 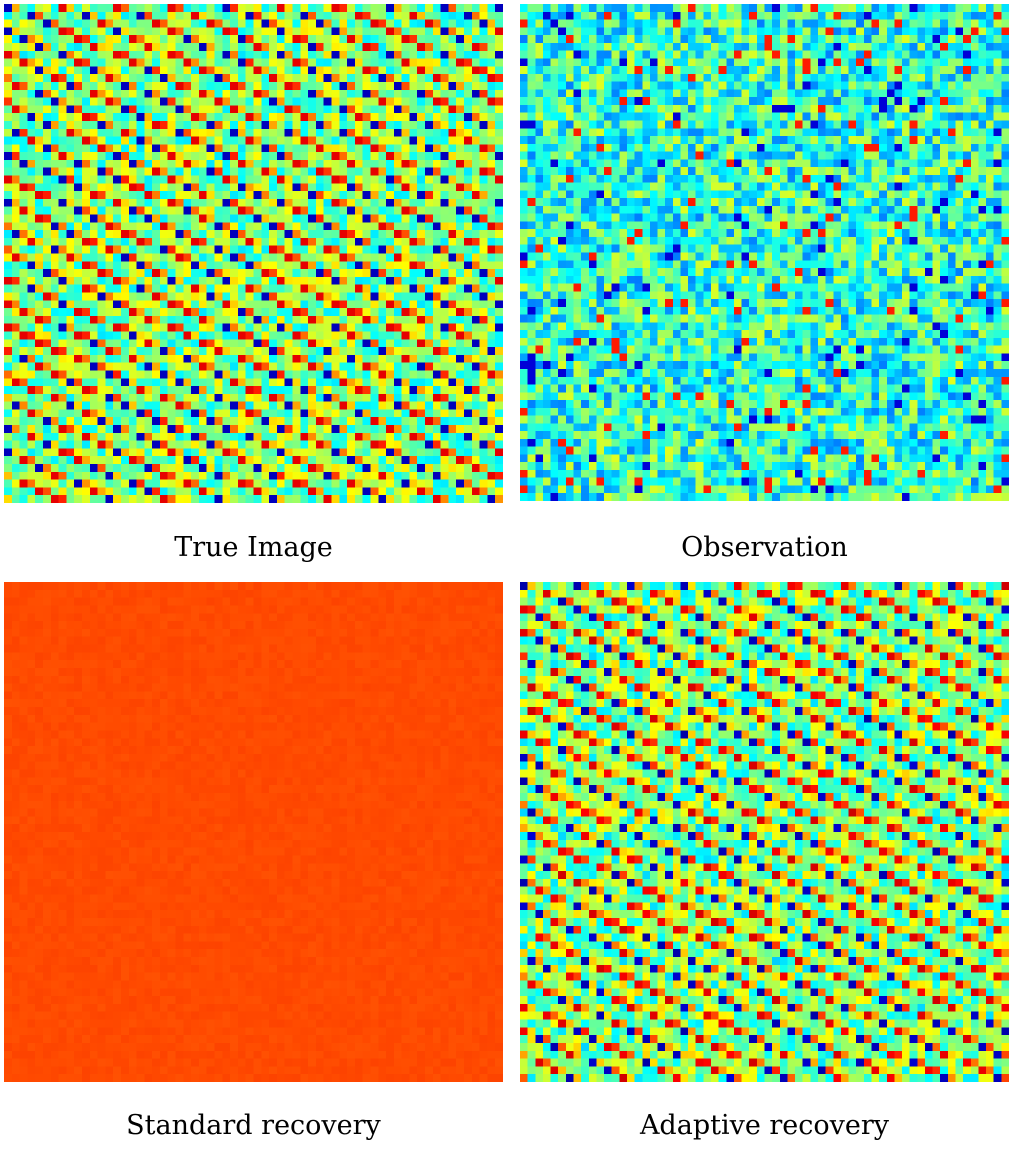 What do you see at coordinates (764, 548) in the screenshot?
I see `observation-caption: Observation` at bounding box center [764, 548].